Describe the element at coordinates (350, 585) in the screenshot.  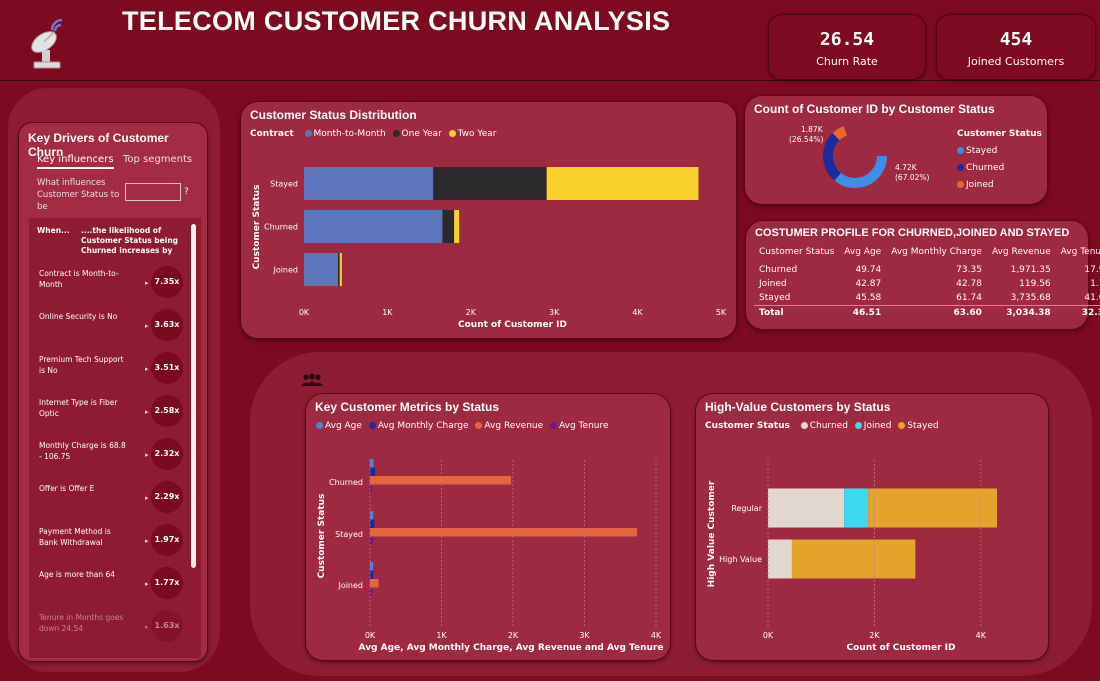
I see `category-label: Joined` at that location.